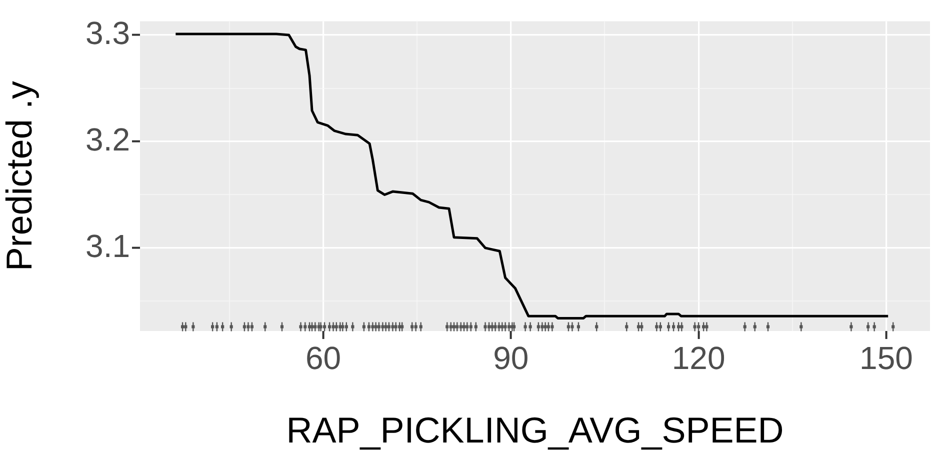  I want to click on x-tick-label: 150, so click(886, 358).